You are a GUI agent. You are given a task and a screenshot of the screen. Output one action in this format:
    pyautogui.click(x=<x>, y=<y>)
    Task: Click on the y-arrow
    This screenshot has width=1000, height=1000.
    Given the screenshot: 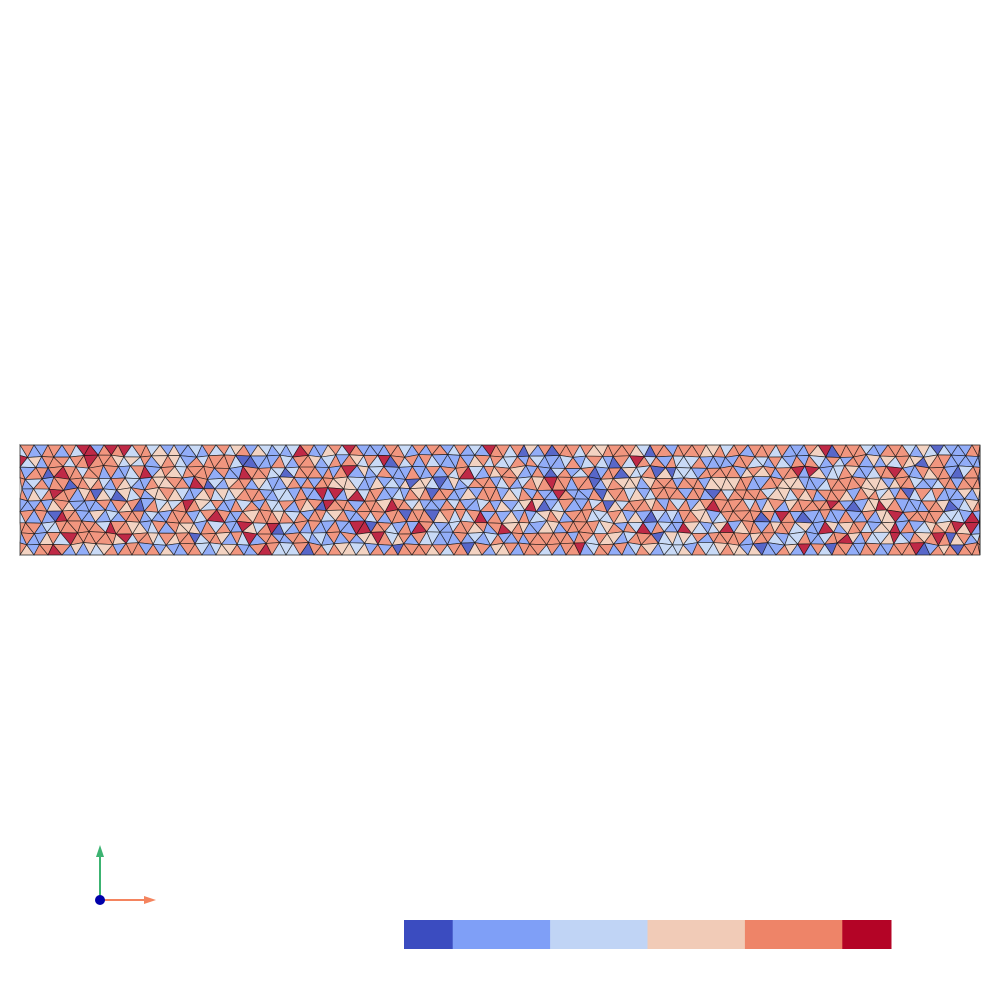 What is the action you would take?
    pyautogui.click(x=100, y=851)
    